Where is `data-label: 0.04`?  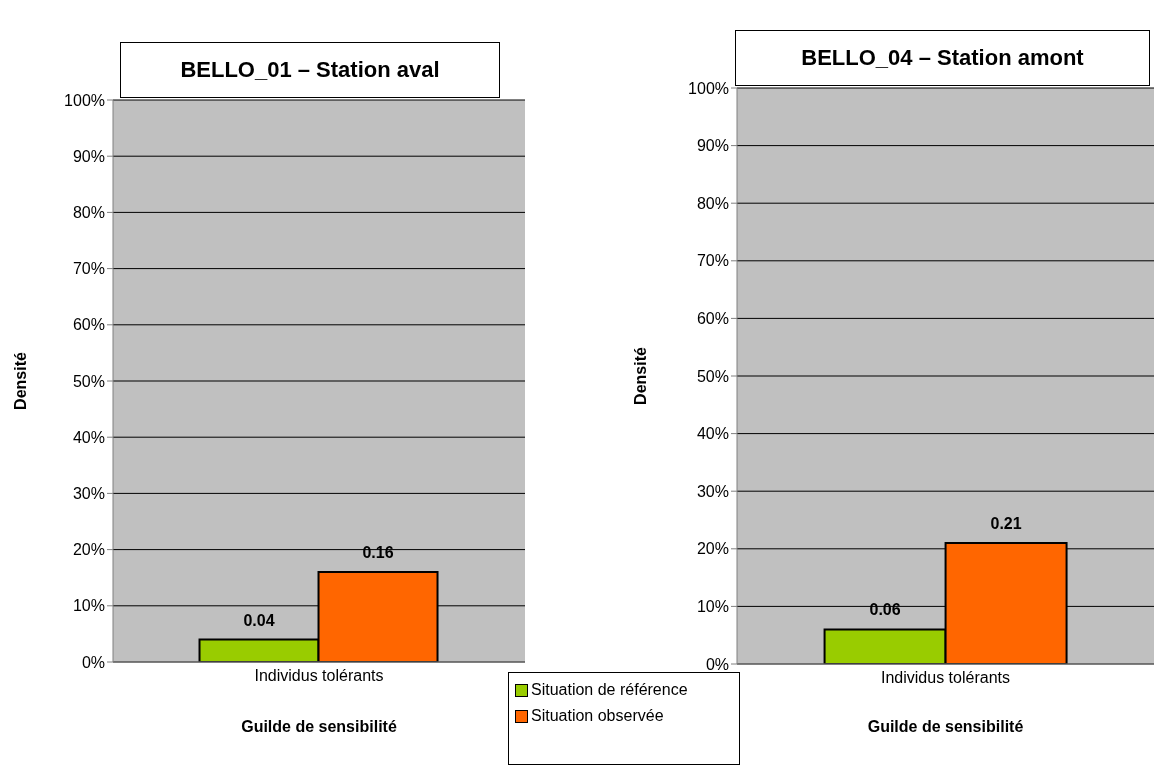
data-label: 0.04 is located at coordinates (259, 620).